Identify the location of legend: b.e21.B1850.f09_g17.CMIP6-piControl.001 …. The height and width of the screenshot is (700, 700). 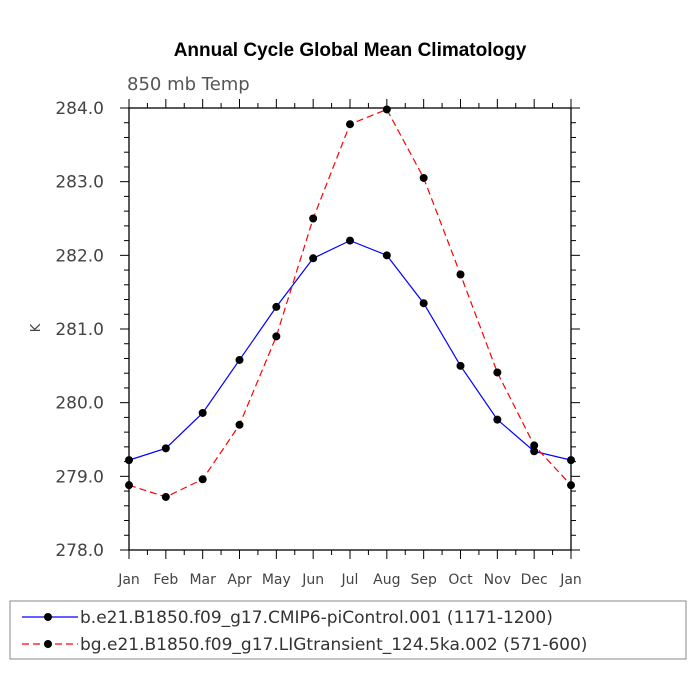
(304, 631).